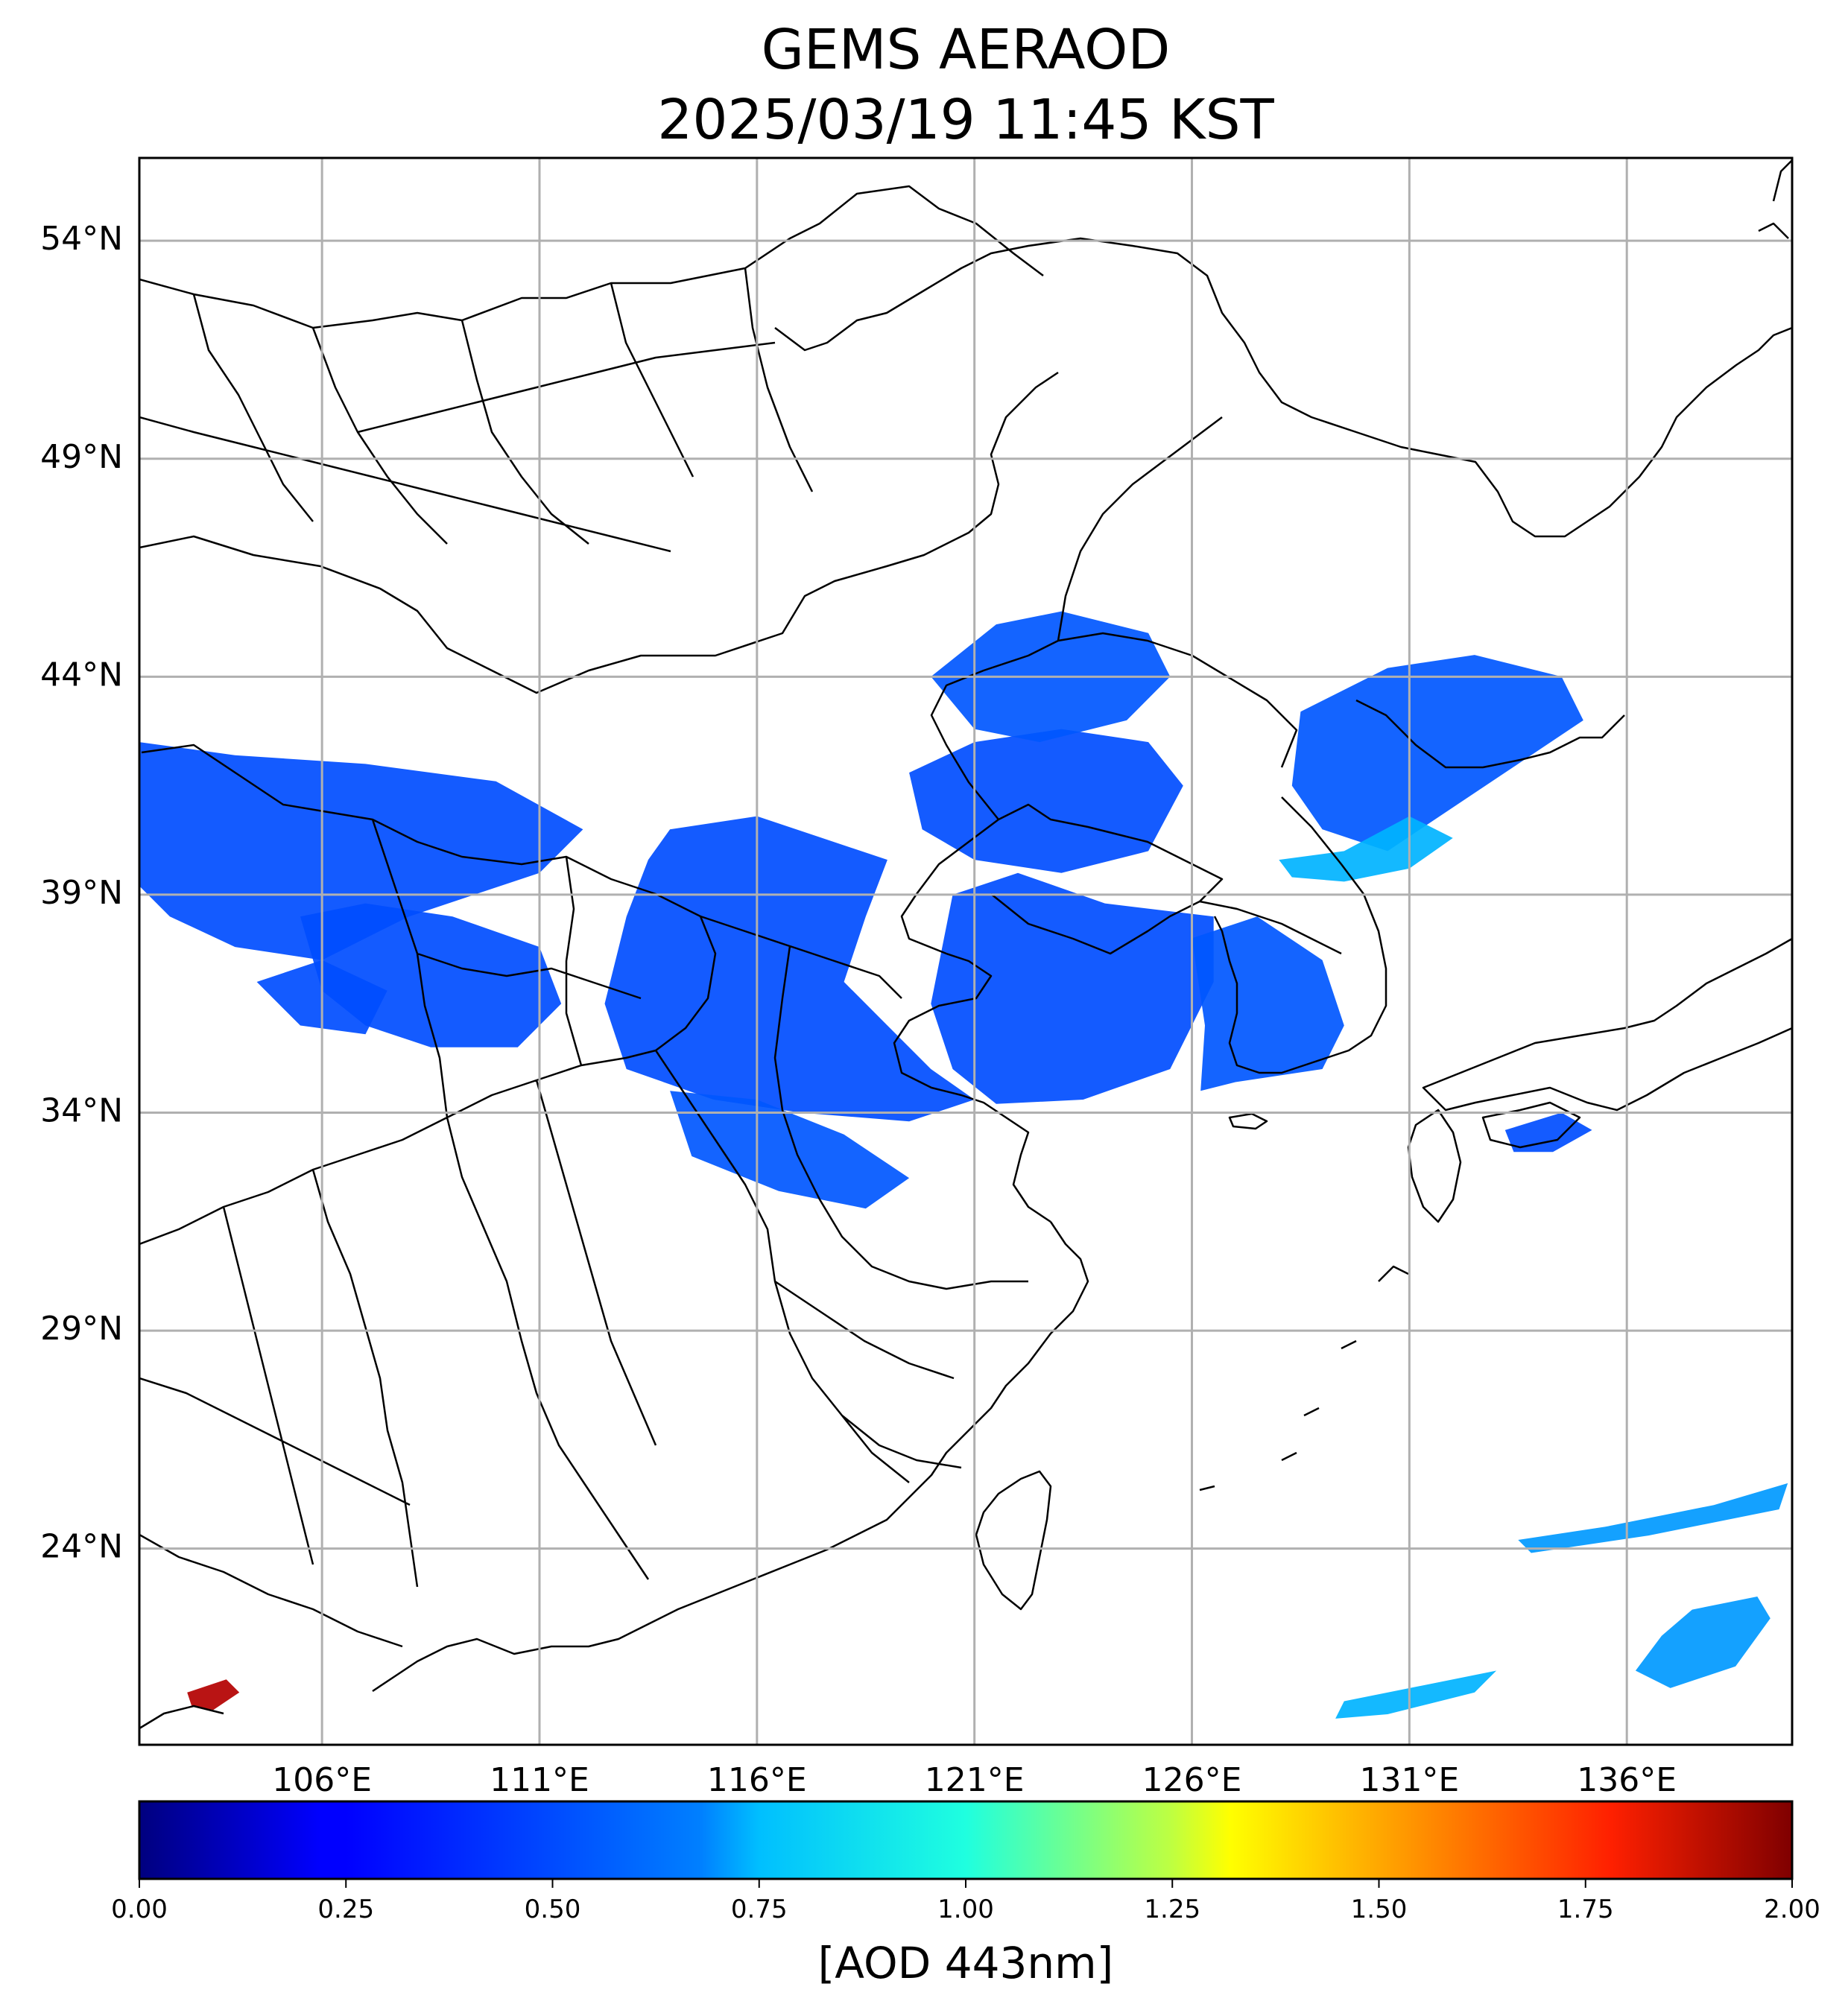 The height and width of the screenshot is (2010, 1848). Describe the element at coordinates (81, 675) in the screenshot. I see `lat-tick-label: 44°N` at that location.